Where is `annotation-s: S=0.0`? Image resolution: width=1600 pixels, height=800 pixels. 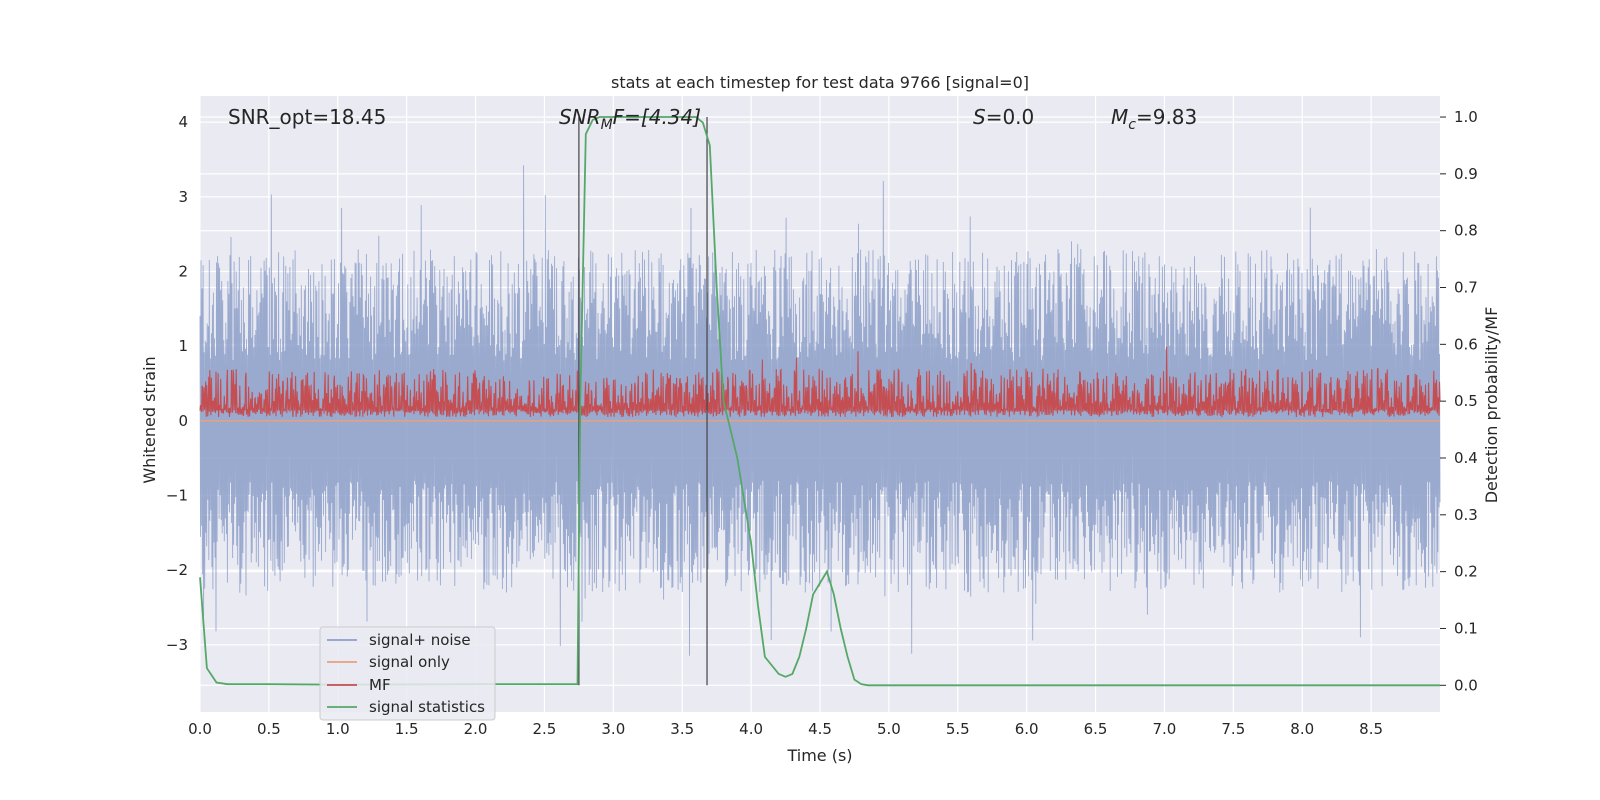
annotation-s: S=0.0 is located at coordinates (1003, 117).